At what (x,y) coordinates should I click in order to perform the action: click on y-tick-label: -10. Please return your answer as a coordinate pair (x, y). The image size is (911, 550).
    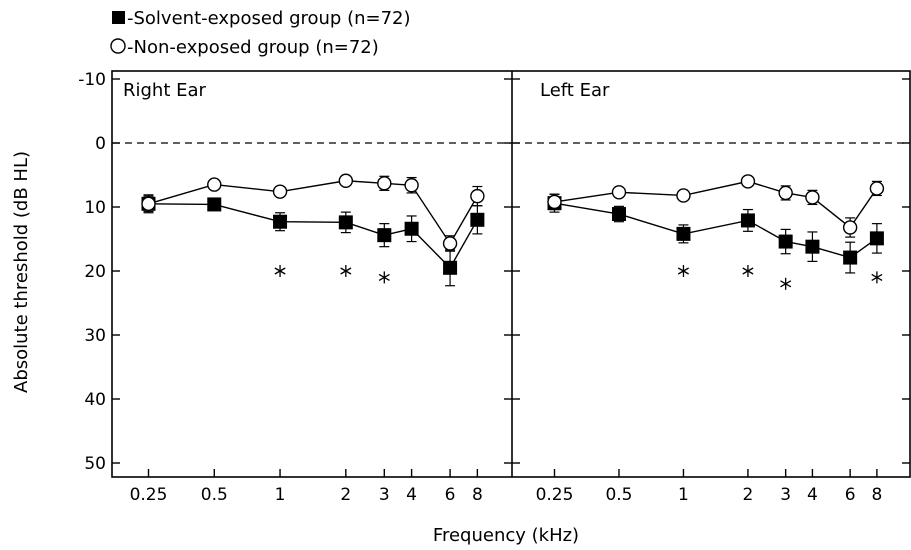
    Looking at the image, I should click on (92, 80).